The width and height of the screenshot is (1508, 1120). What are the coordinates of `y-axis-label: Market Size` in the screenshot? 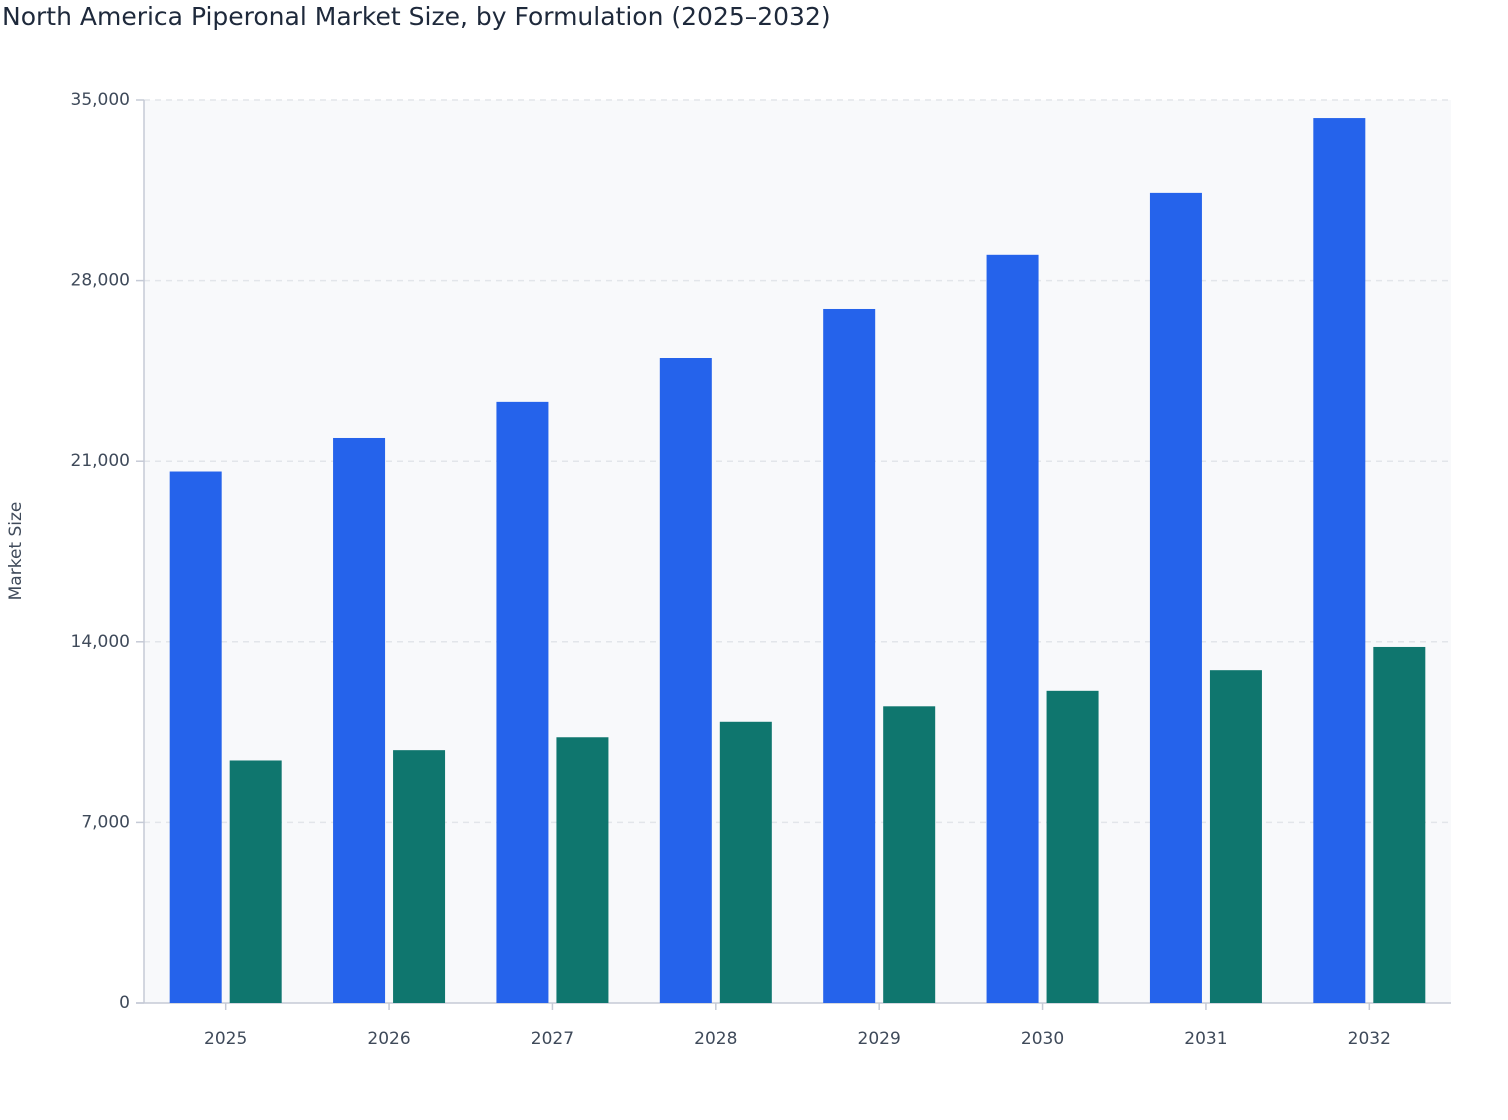 It's located at (16, 551).